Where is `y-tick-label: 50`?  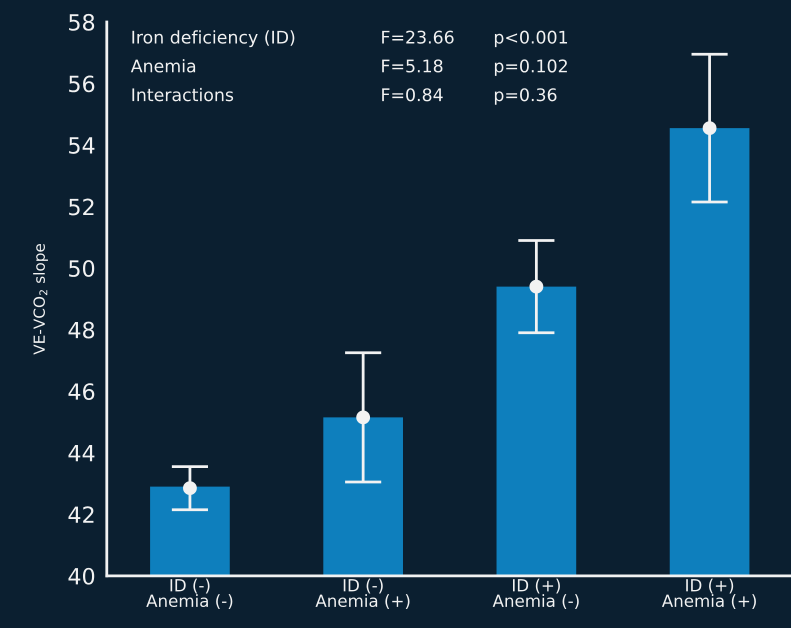 y-tick-label: 50 is located at coordinates (81, 268).